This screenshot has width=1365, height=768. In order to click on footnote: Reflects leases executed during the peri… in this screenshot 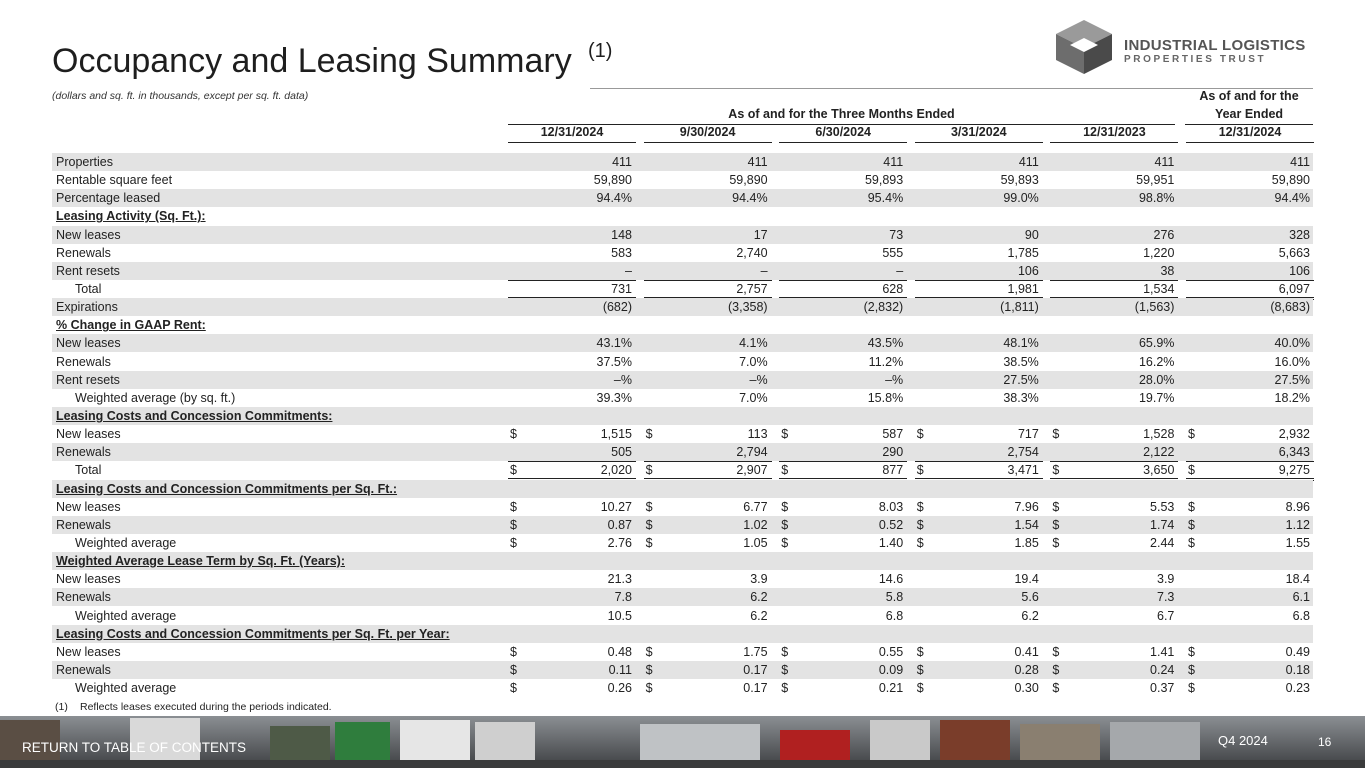, I will do `click(206, 707)`.